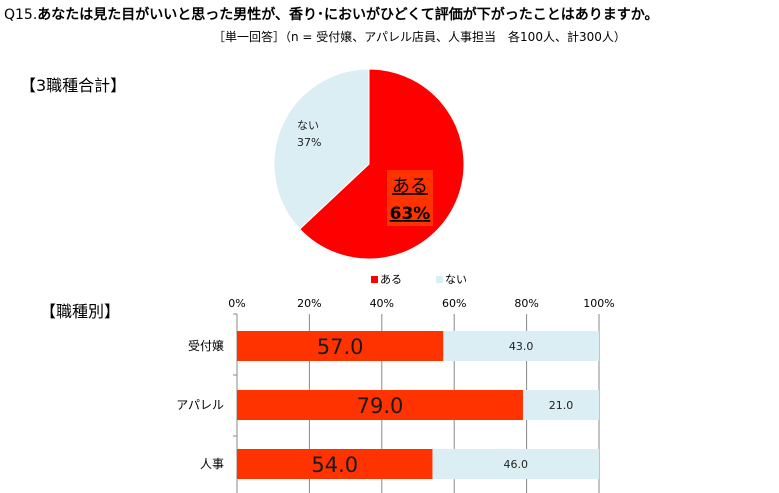 The width and height of the screenshot is (779, 493). What do you see at coordinates (309, 303) in the screenshot?
I see `x-tick-label: 20%` at bounding box center [309, 303].